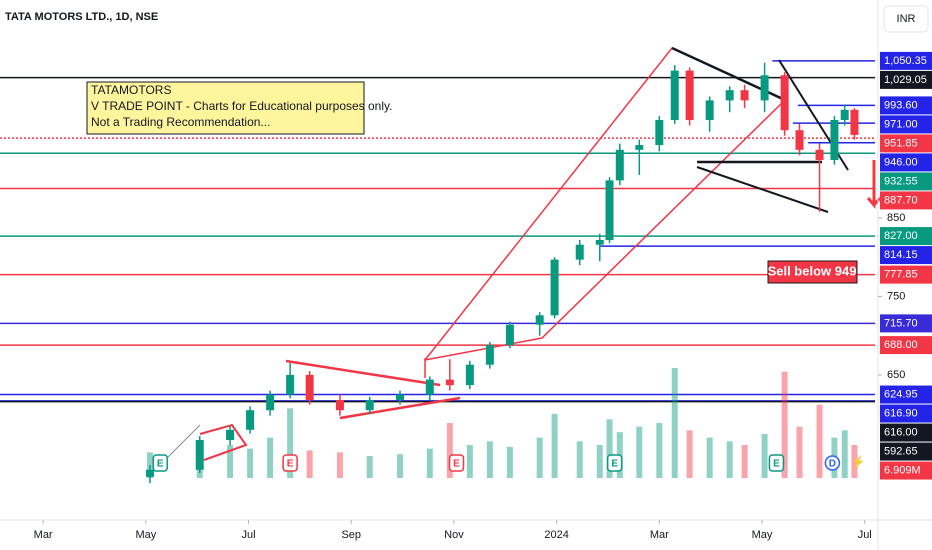 This screenshot has height=550, width=932. What do you see at coordinates (896, 375) in the screenshot?
I see `y-tick-label: 650` at bounding box center [896, 375].